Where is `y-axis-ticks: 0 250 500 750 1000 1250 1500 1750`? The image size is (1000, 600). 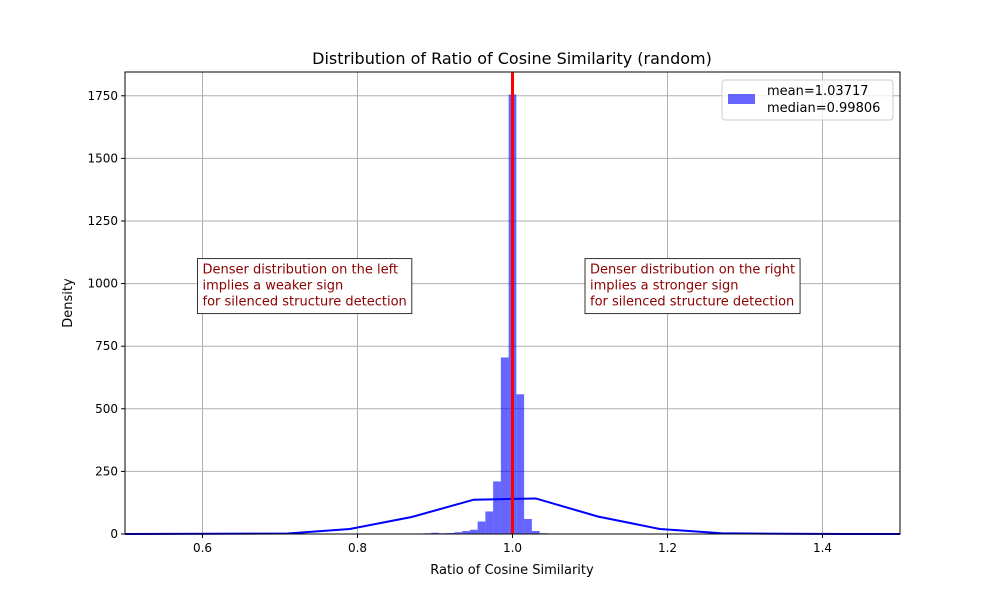
y-axis-ticks: 0 250 500 750 1000 1250 1500 1750 is located at coordinates (106, 315).